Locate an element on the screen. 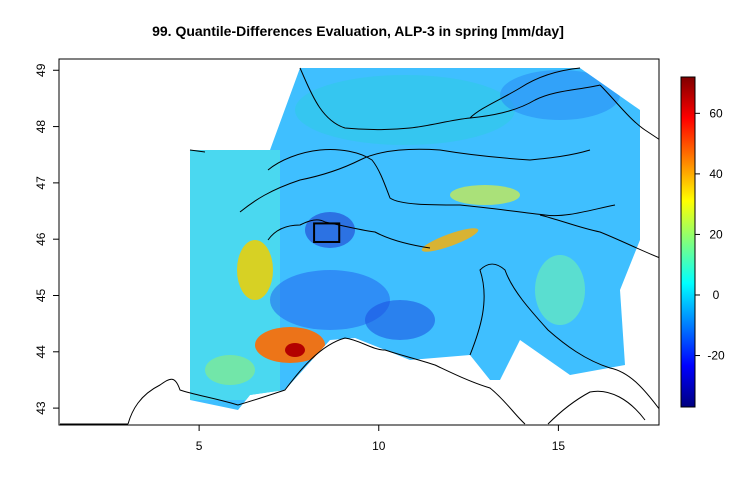 The height and width of the screenshot is (500, 750). colorbar-ramp is located at coordinates (688, 242).